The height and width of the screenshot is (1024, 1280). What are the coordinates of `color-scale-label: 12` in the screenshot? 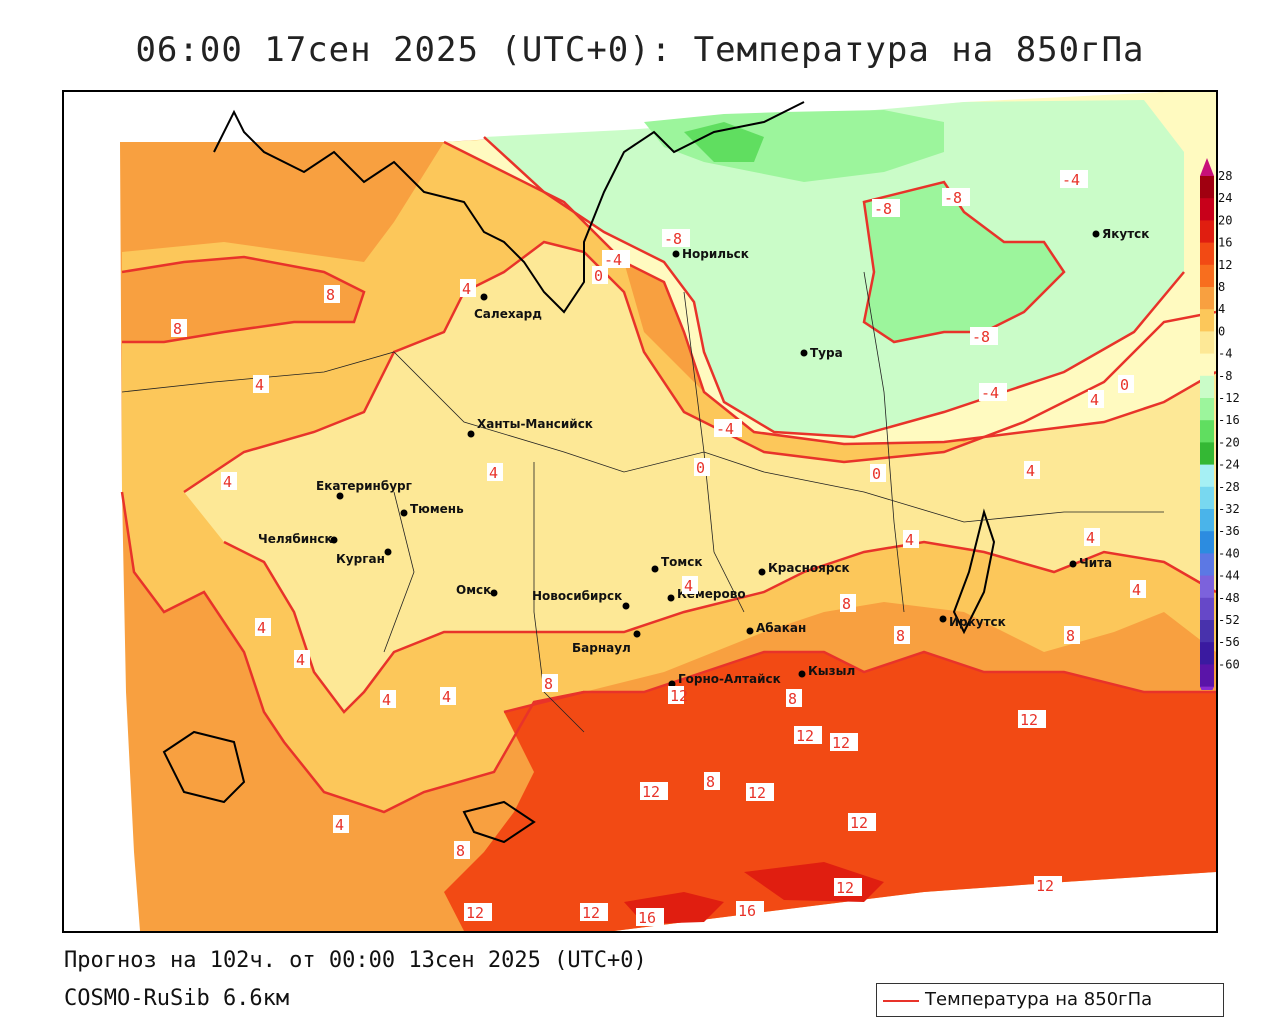 It's located at (1225, 265).